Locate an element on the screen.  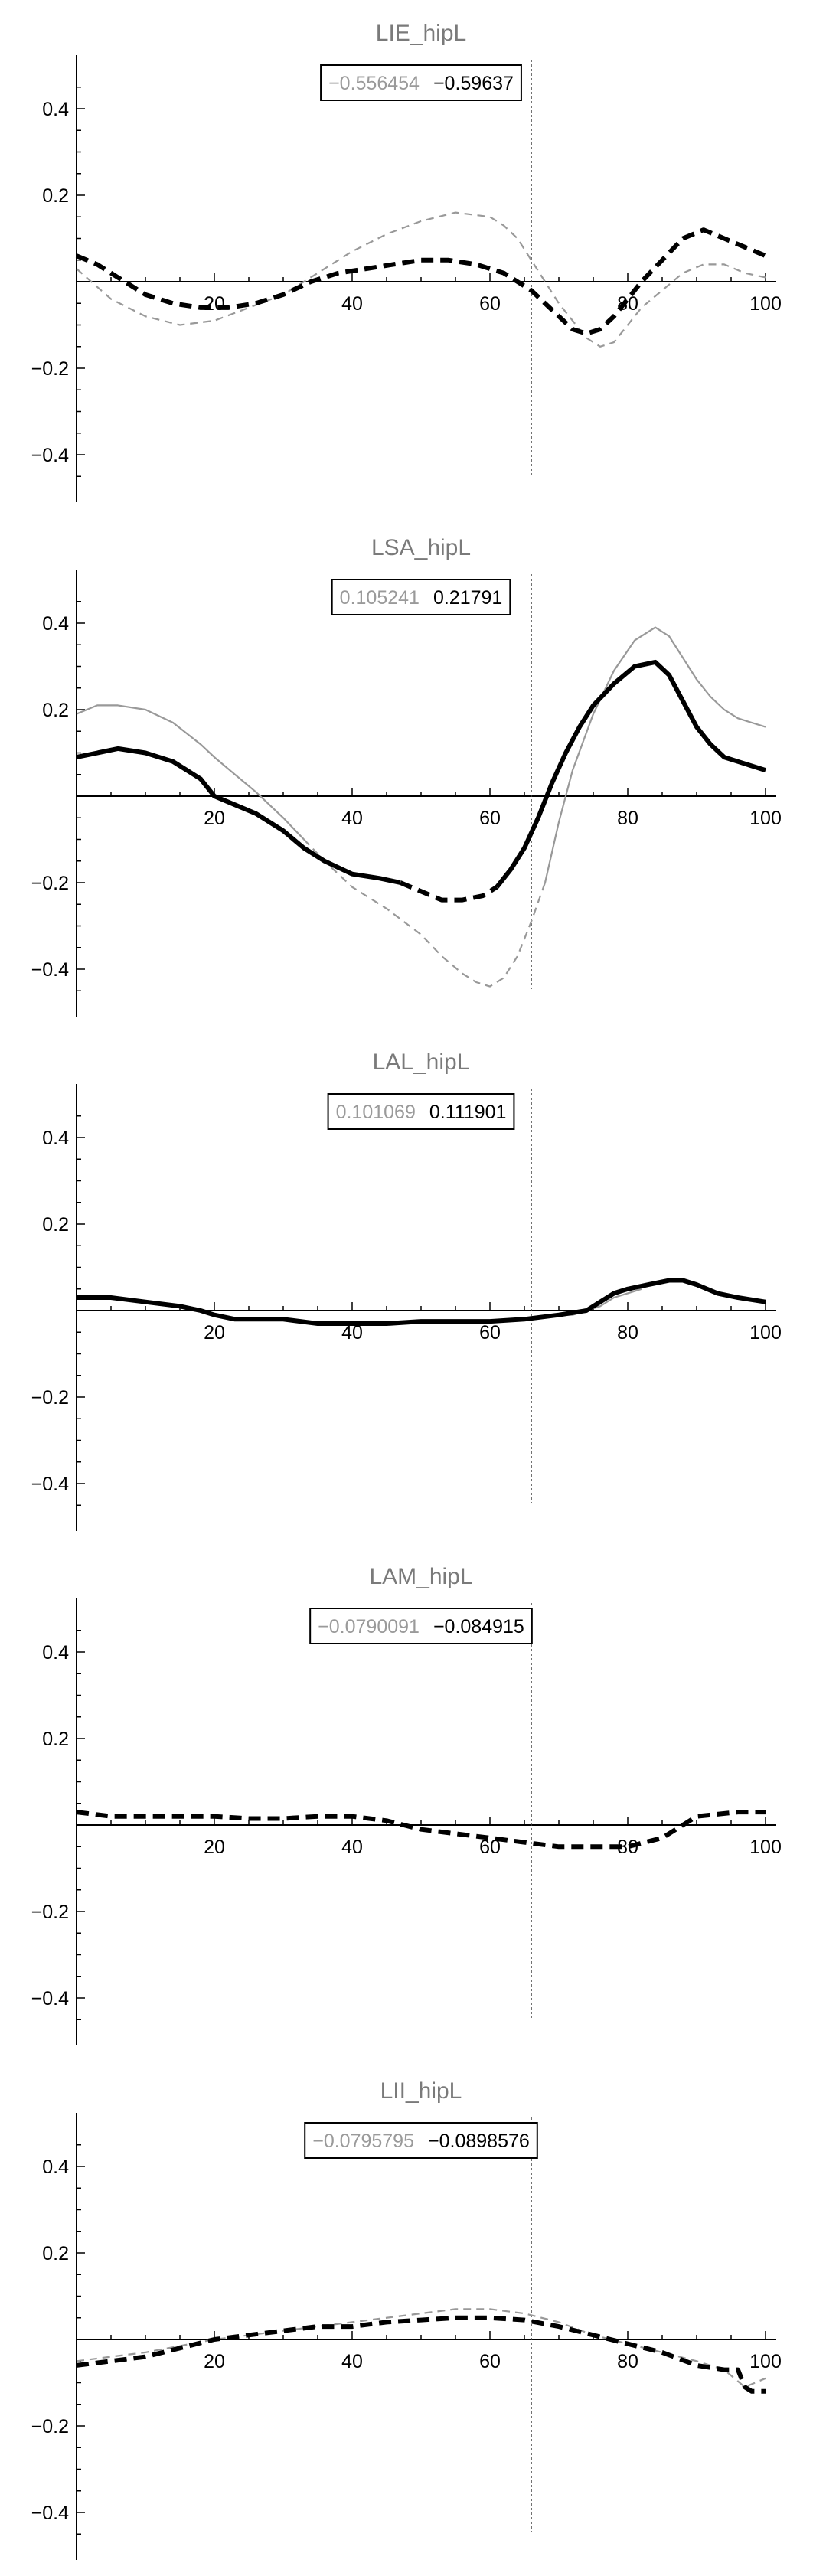
value-label-a: −0.0795795 is located at coordinates (363, 2141).